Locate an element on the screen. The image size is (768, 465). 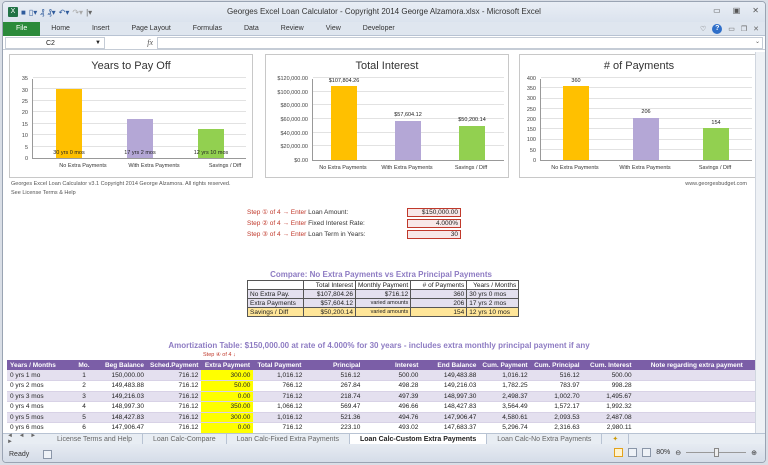
close-icon: ✕ is located at coordinates (755, 10).